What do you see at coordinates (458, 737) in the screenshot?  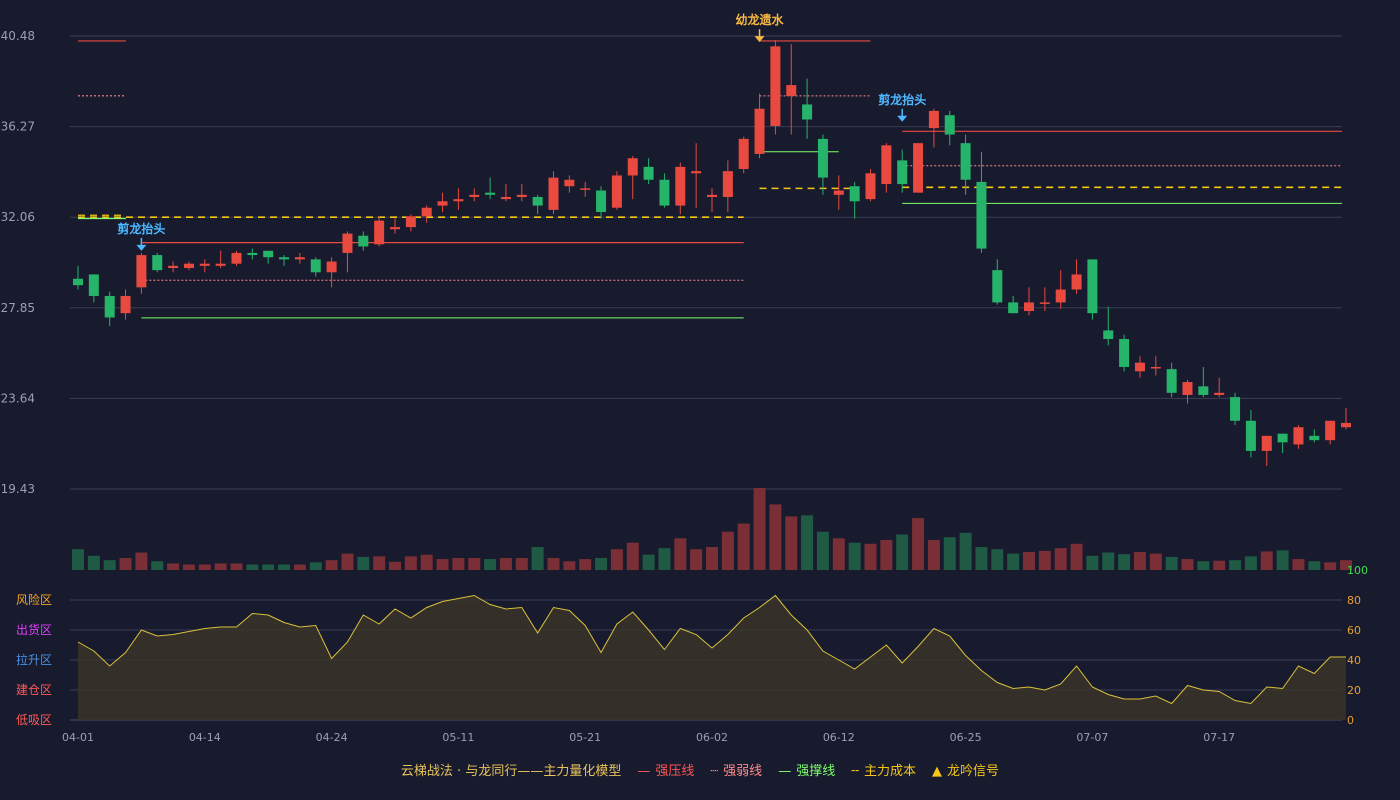 I see `x-tick-label: 05-11` at bounding box center [458, 737].